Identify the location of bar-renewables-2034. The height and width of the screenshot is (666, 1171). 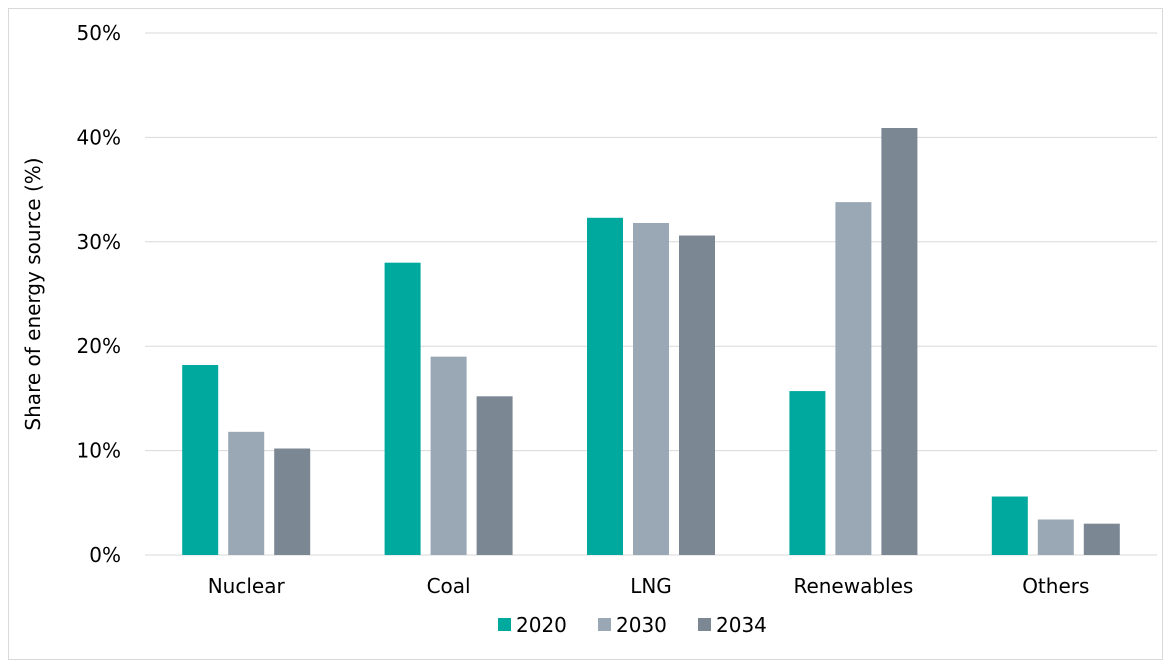
(899, 341).